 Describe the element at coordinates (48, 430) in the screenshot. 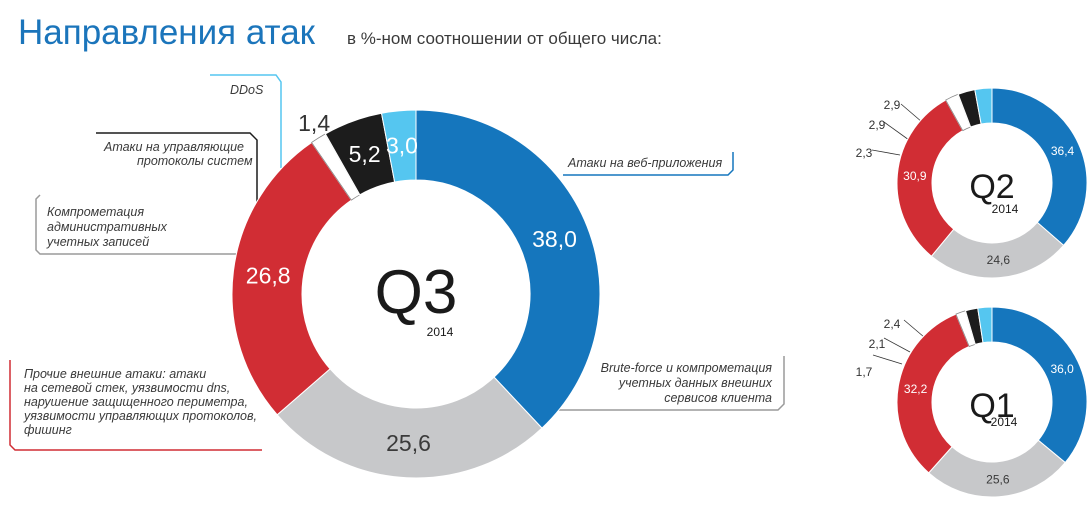

I see `label-other-4: фишинг` at that location.